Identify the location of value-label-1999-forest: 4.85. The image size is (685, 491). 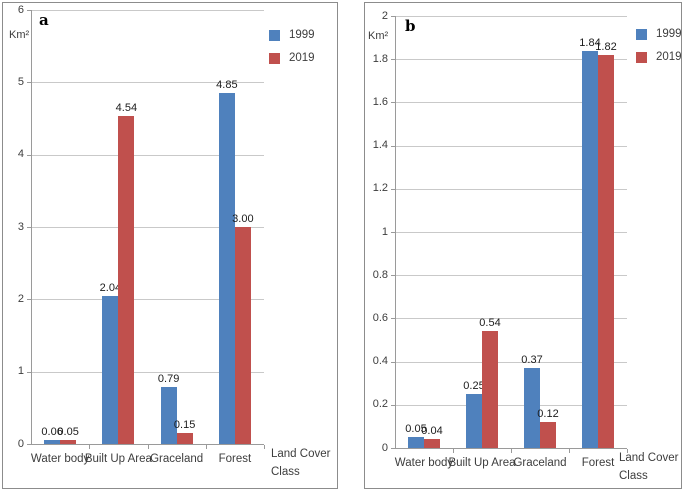
(227, 85).